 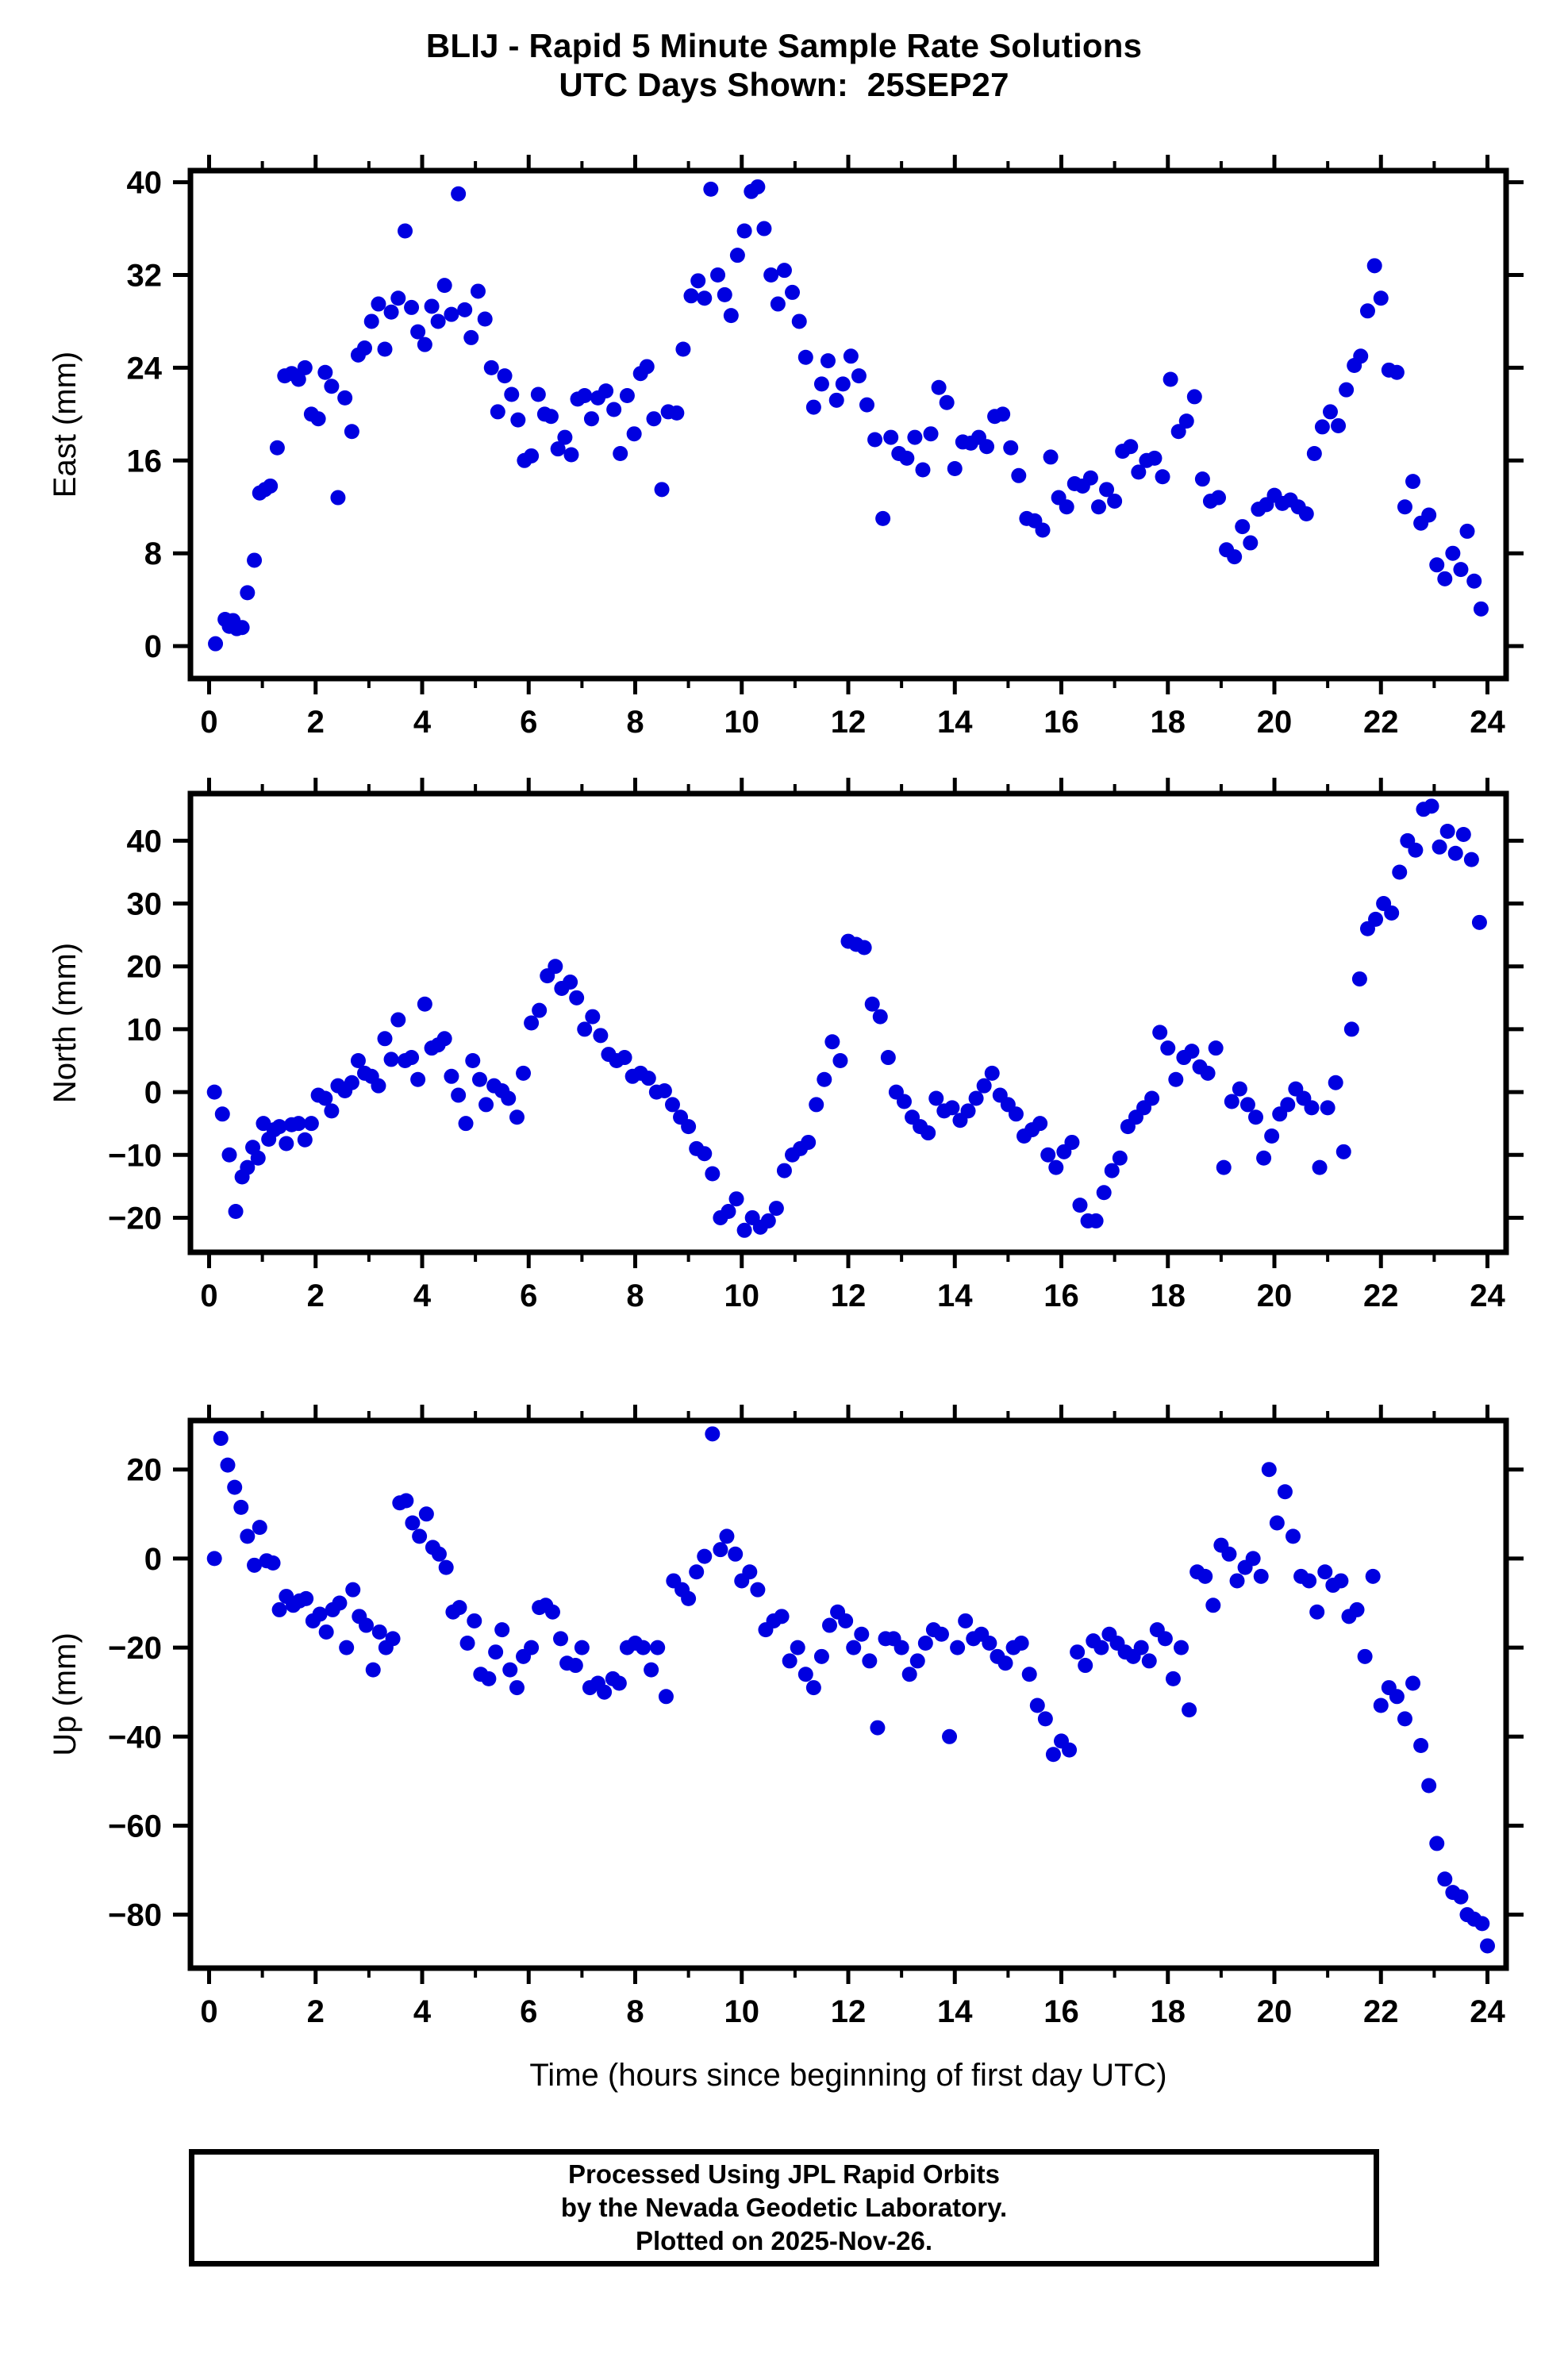 What do you see at coordinates (135, 1737) in the screenshot?
I see `y-tick-label: −40` at bounding box center [135, 1737].